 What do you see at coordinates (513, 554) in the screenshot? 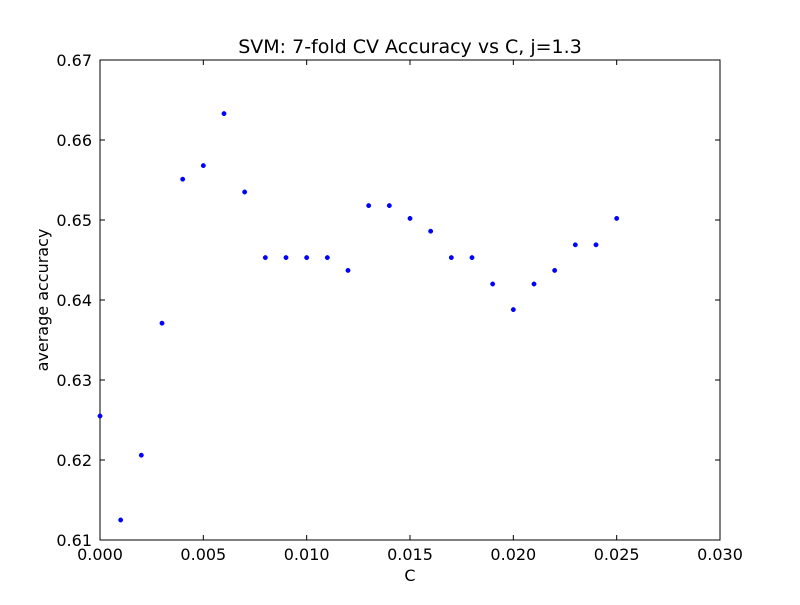
I see `x-tick-label: 0.020` at bounding box center [513, 554].